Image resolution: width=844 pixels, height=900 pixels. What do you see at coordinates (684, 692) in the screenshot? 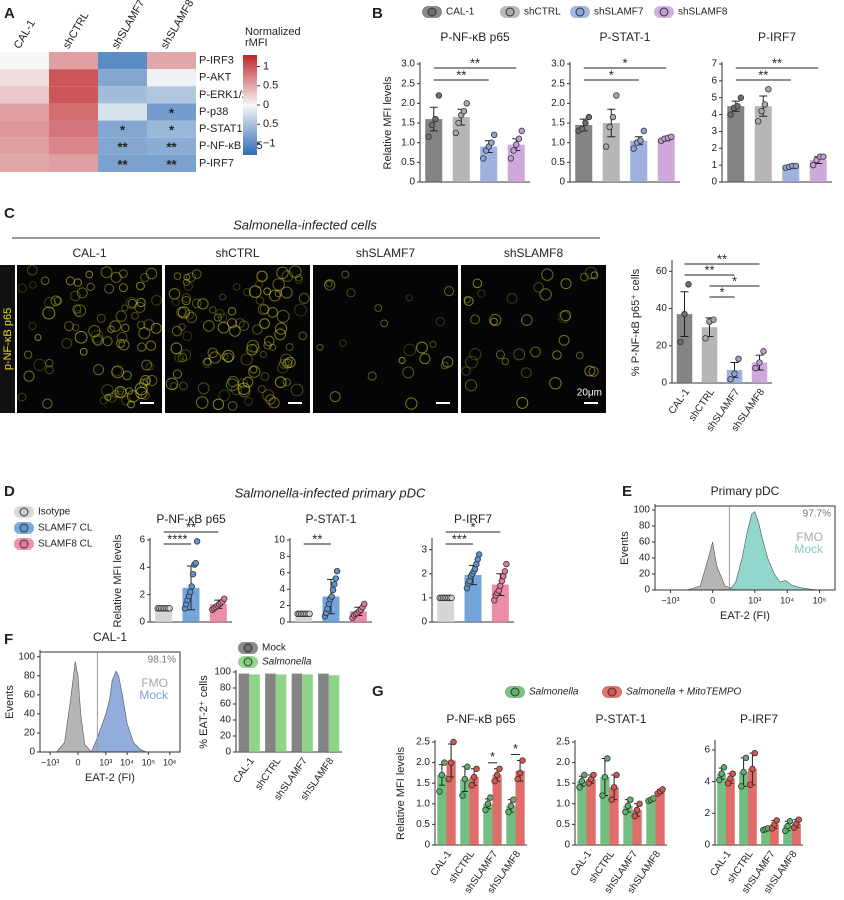
I see `legend-label: Salmonella + MitoTEMPO` at bounding box center [684, 692].